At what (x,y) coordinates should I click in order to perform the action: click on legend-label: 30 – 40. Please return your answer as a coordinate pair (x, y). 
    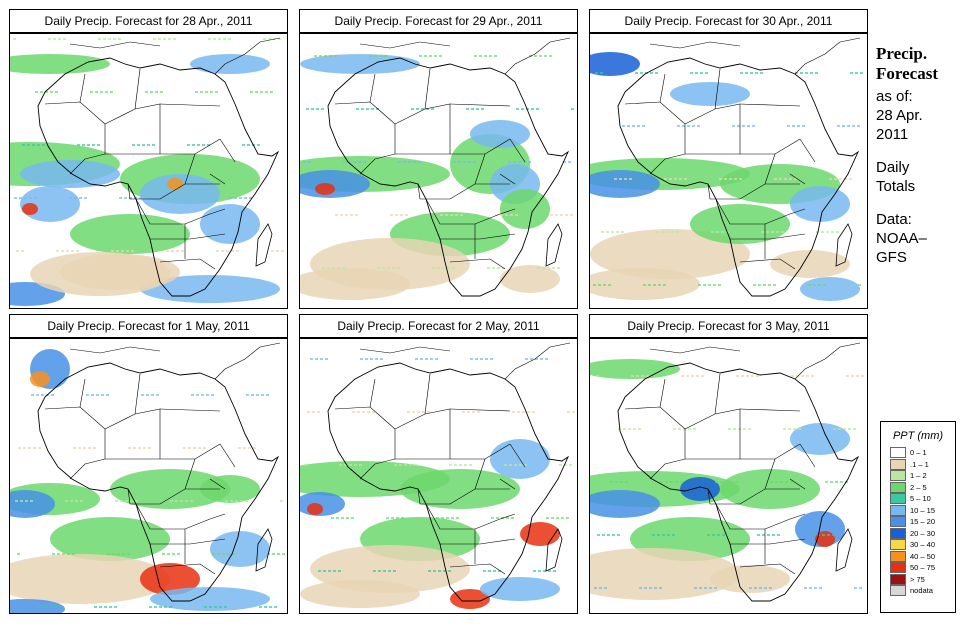
    Looking at the image, I should click on (923, 545).